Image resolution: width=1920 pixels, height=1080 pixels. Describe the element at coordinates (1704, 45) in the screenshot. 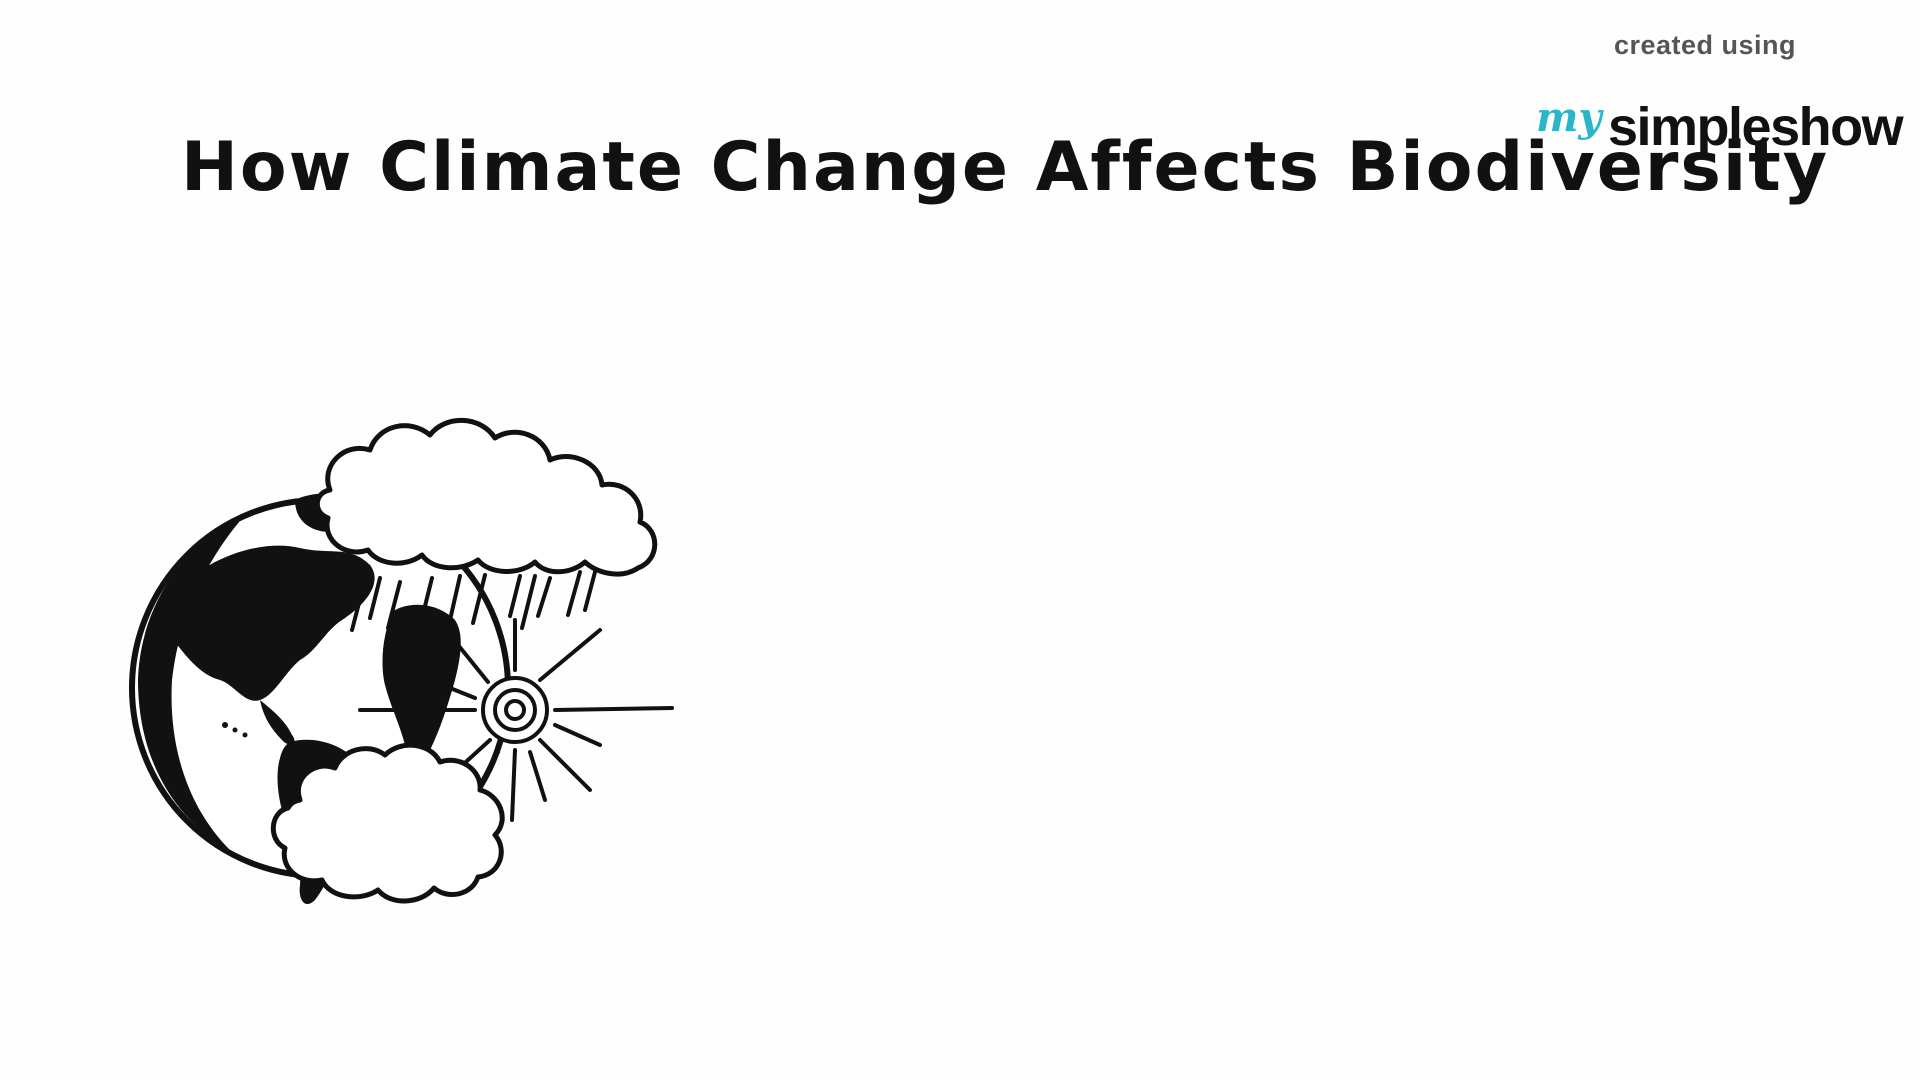

I see `watermark-created-label: created using` at that location.